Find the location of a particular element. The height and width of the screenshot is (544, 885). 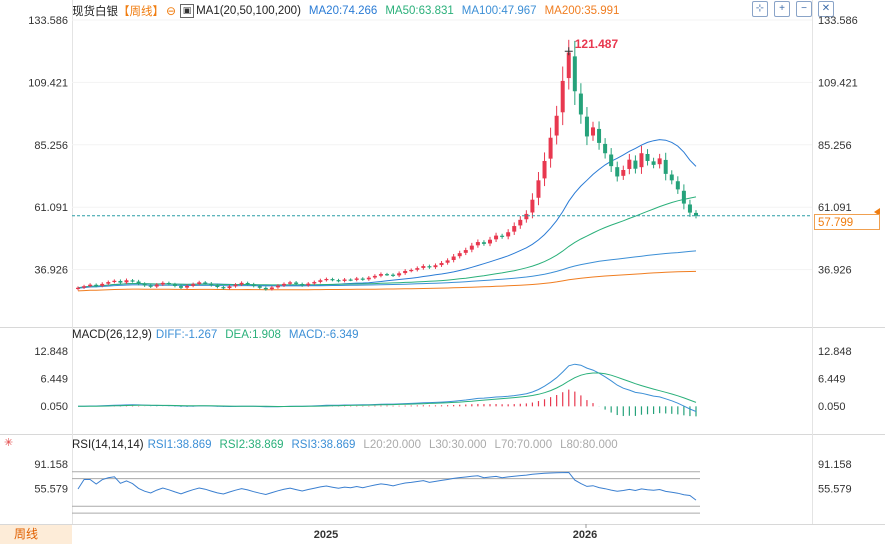

ma200-line is located at coordinates (387, 281).